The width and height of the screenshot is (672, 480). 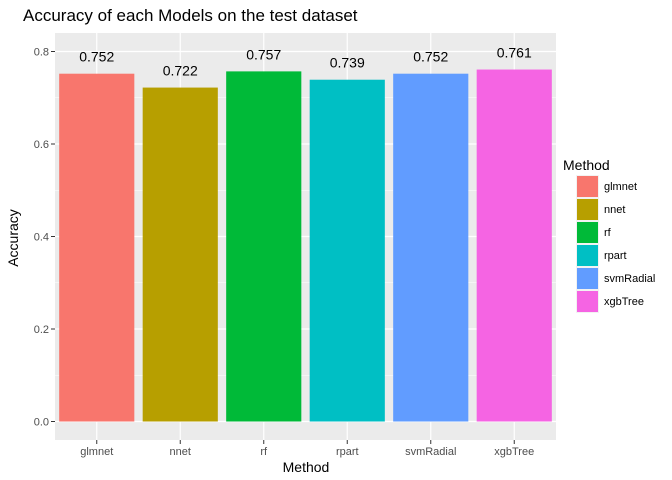 I want to click on bar-rf, so click(x=264, y=246).